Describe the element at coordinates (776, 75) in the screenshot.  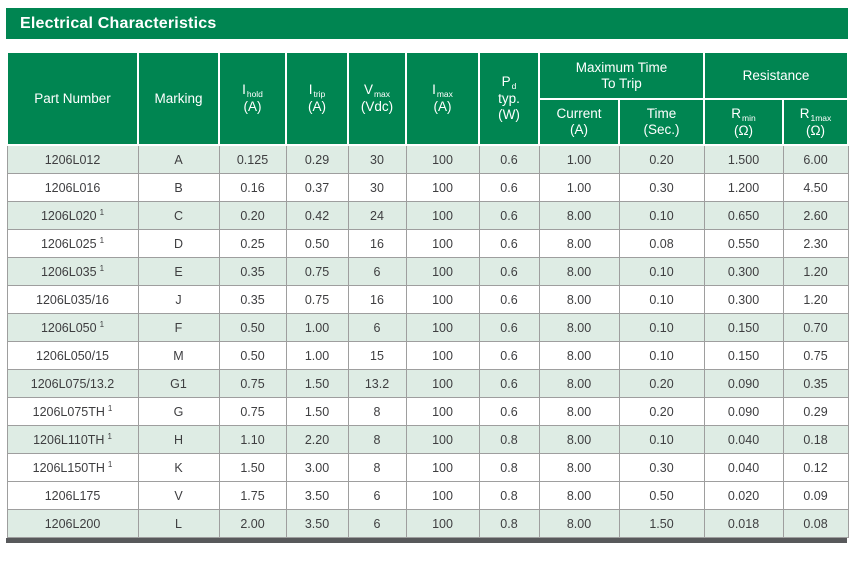
I see `group-header-resistance: Resistance` at that location.